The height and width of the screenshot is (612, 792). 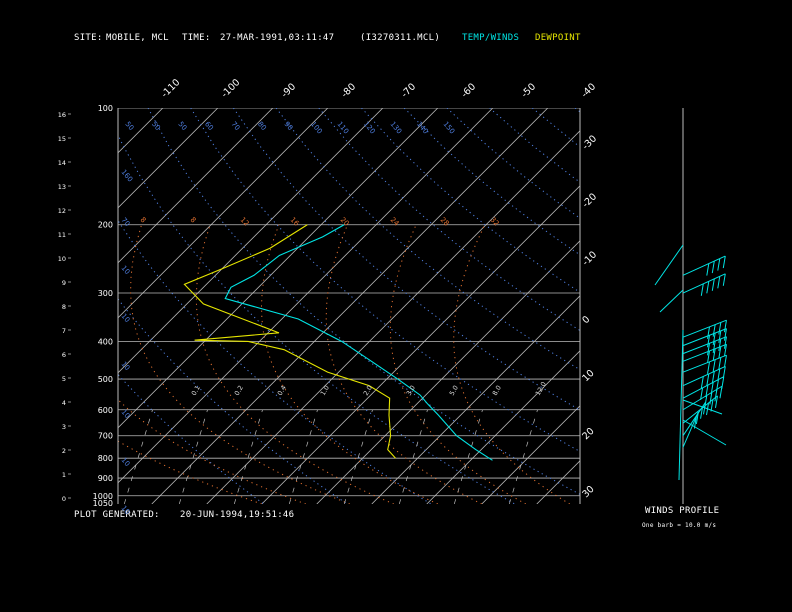 I want to click on height-tick-label: 15, so click(x=62, y=139).